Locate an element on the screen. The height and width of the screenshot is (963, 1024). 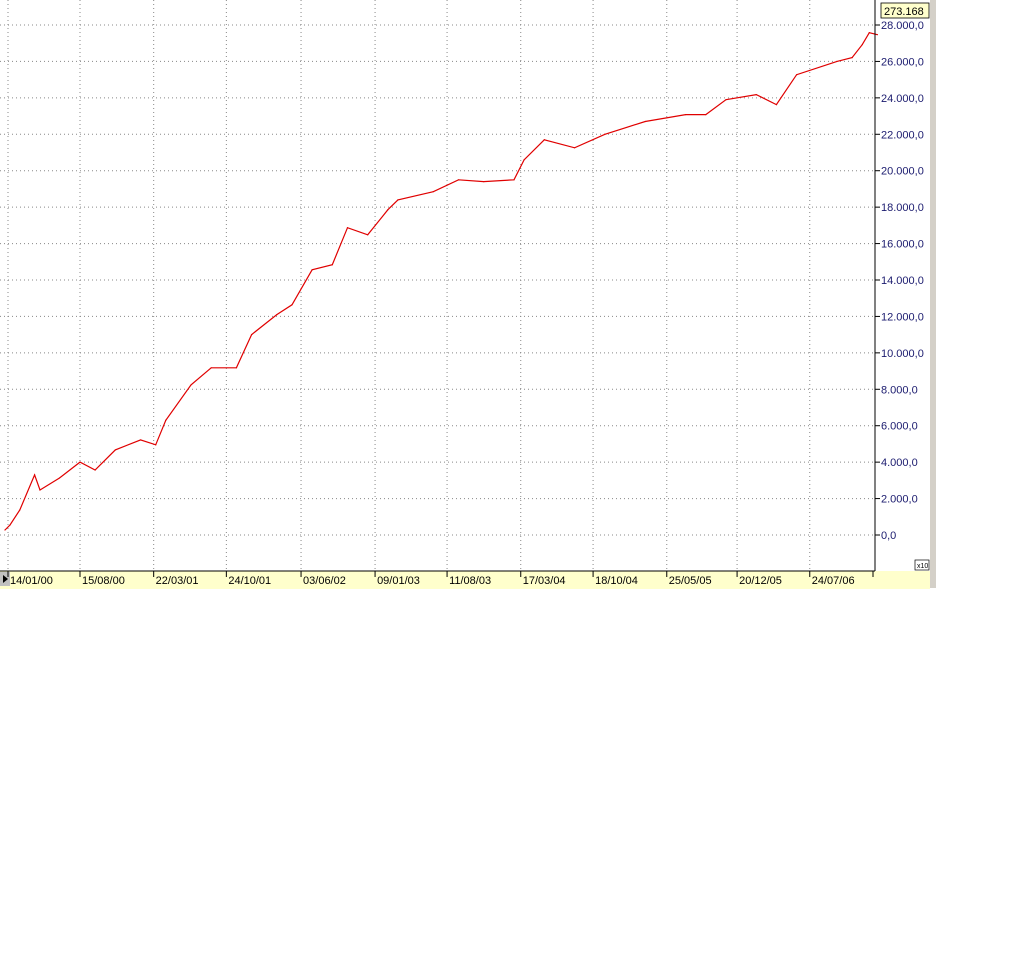
y-tick-label: 16.000,0 is located at coordinates (902, 245).